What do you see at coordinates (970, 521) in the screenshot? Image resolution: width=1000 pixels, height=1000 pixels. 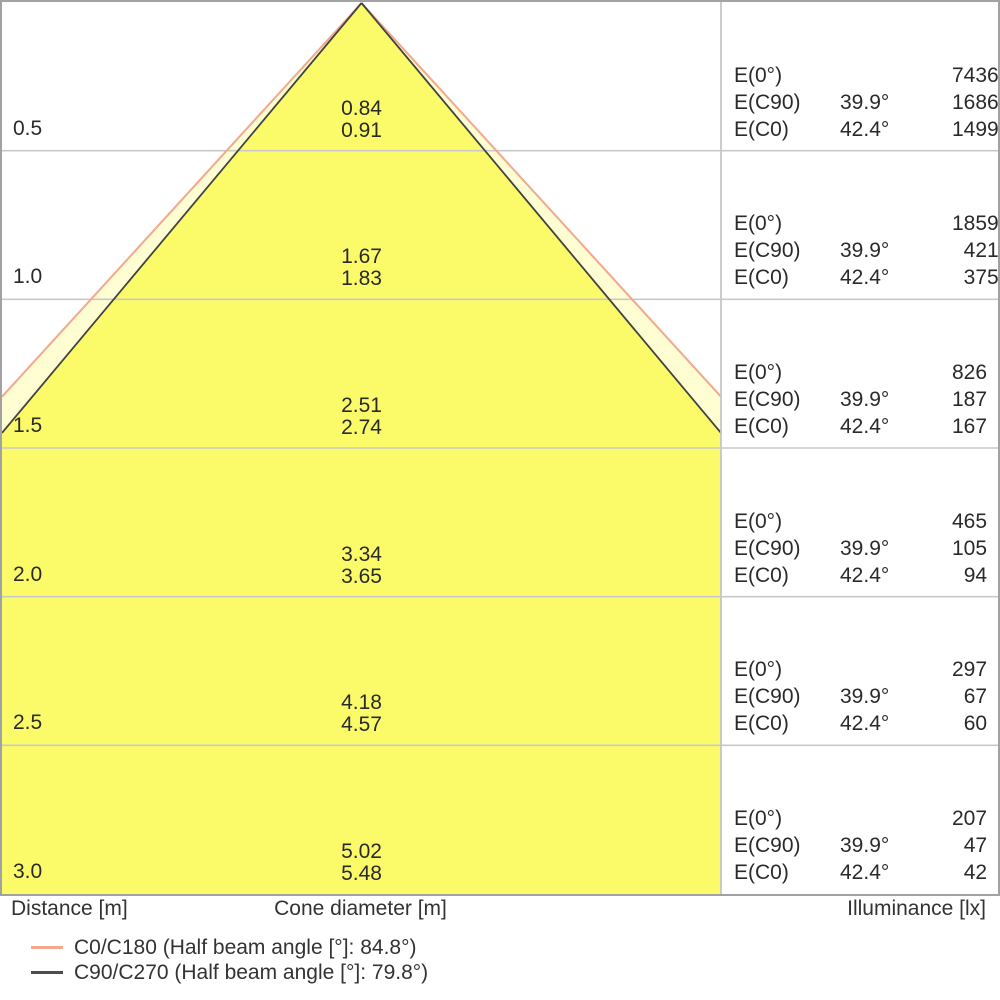 I see `e0-value: 465` at bounding box center [970, 521].